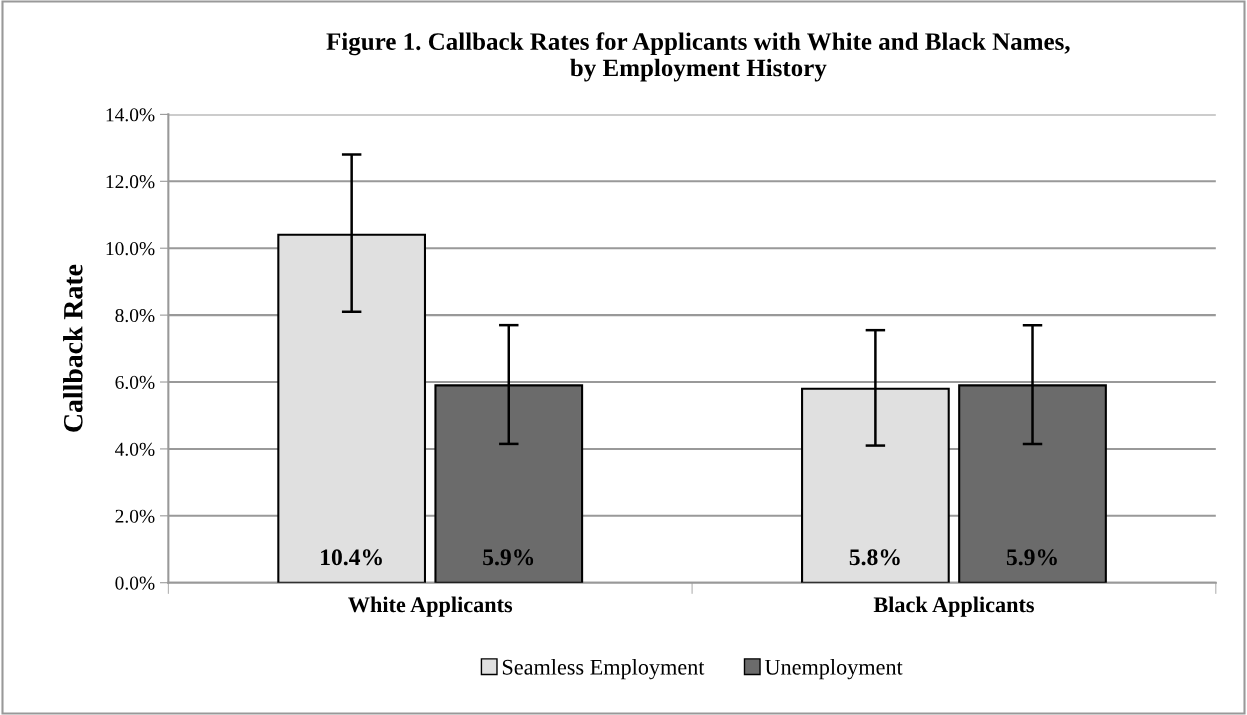 The height and width of the screenshot is (715, 1247). I want to click on y-tick-label: 4.0%, so click(135, 449).